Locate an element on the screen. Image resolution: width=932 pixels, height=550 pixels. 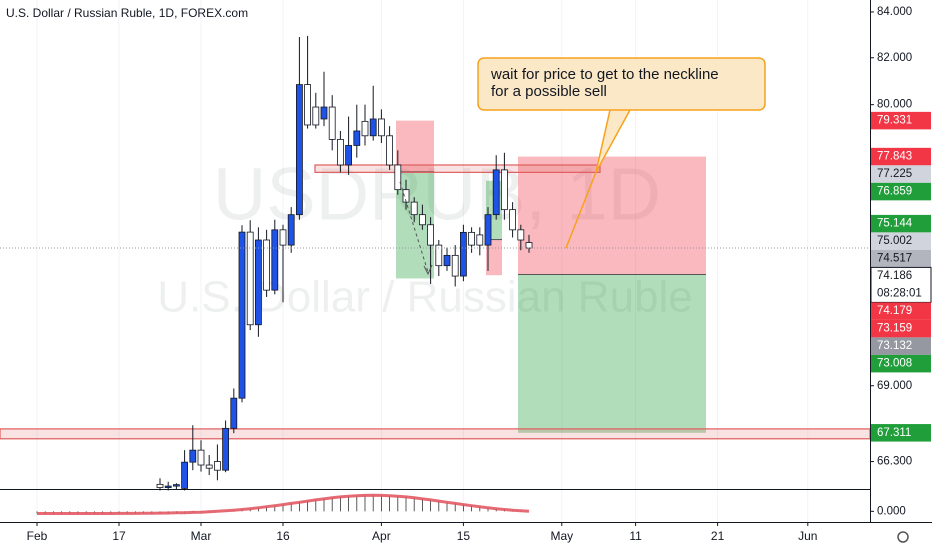
price-label: 73.008 is located at coordinates (894, 364).